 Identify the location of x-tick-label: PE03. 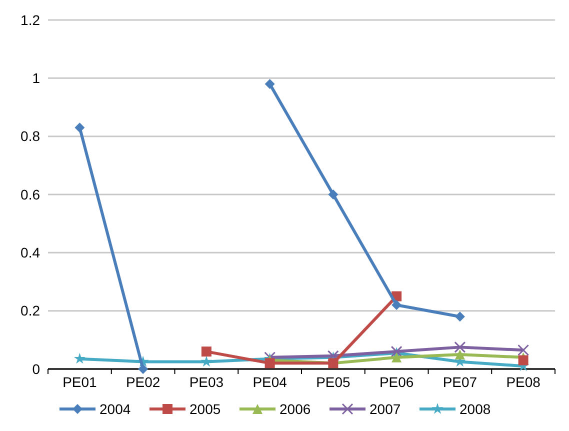
(206, 382).